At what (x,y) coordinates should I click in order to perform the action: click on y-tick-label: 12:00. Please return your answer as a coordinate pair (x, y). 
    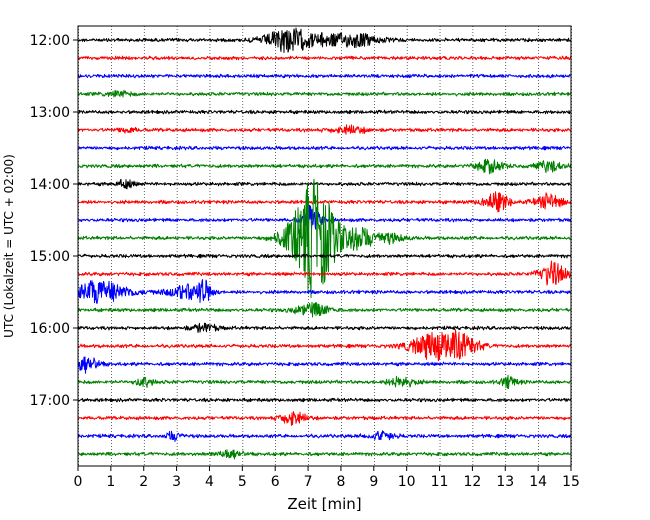
    Looking at the image, I should click on (50, 41).